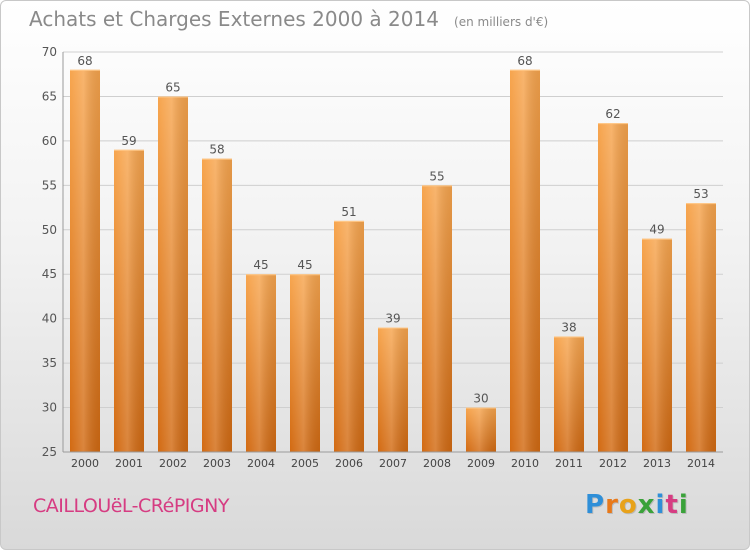 The height and width of the screenshot is (550, 750). I want to click on chart-subtitle: (en milliers d'€), so click(501, 22).